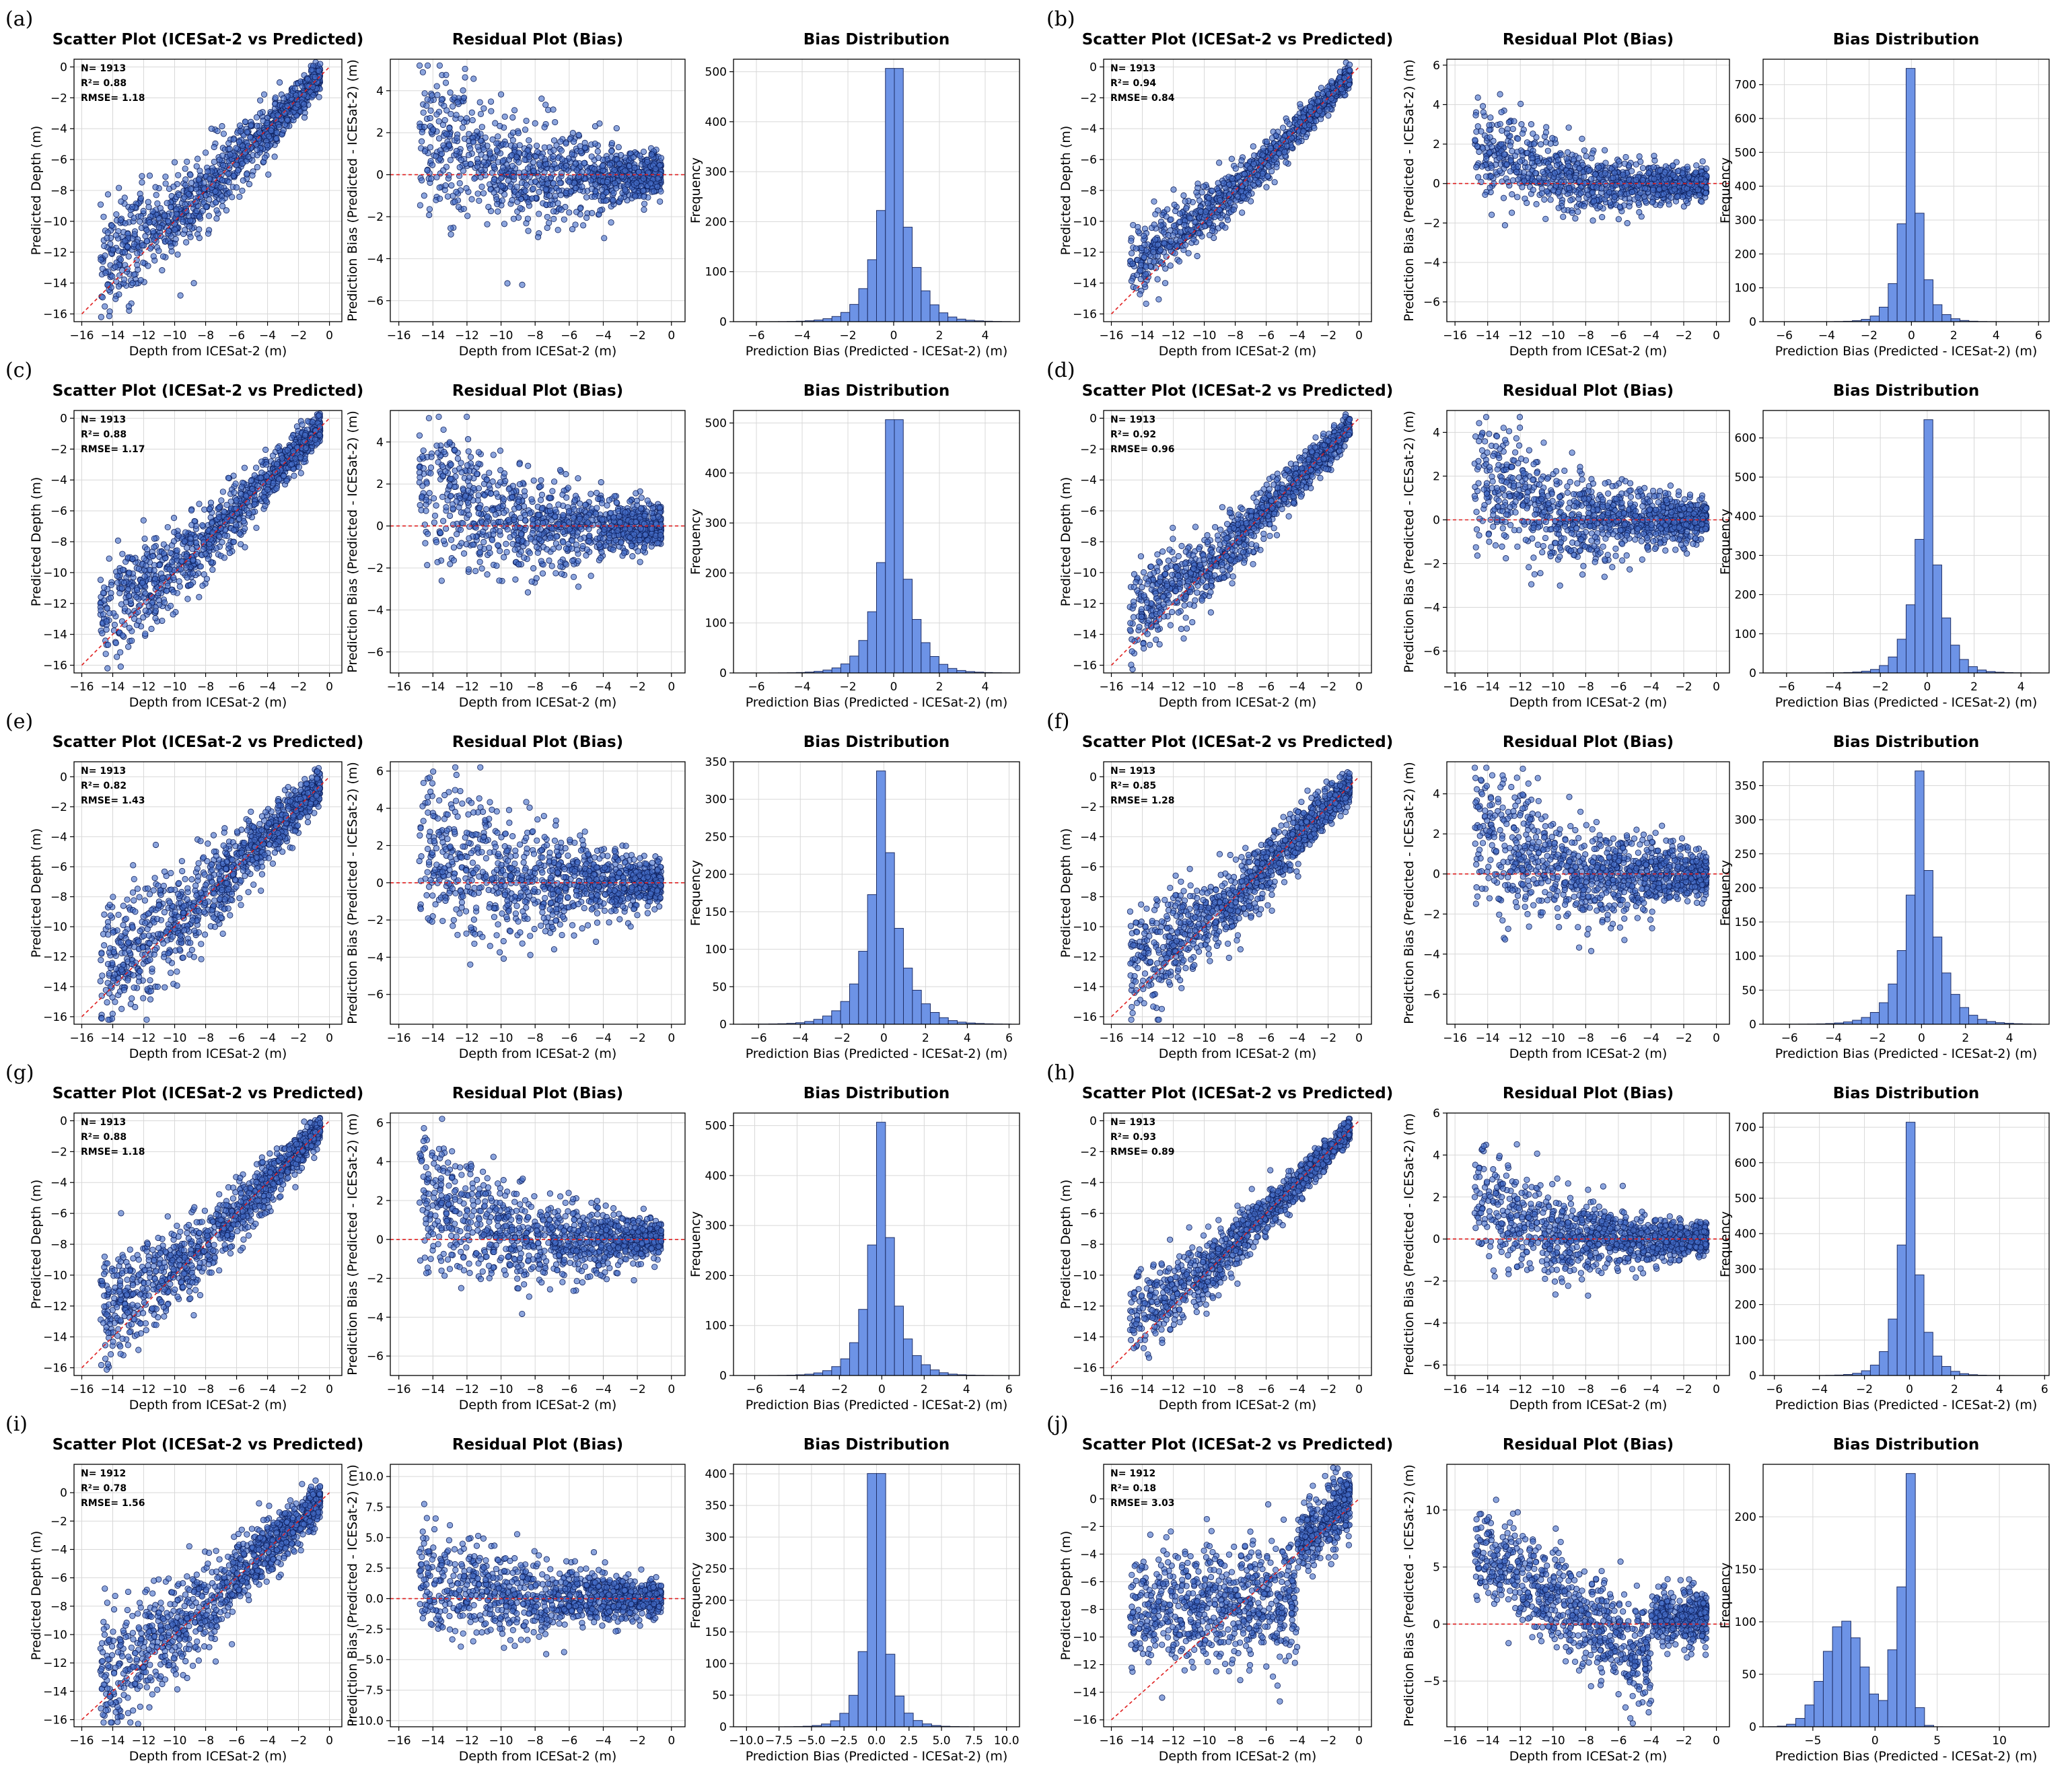 This screenshot has height=1788, width=2072. What do you see at coordinates (935, 313) in the screenshot?
I see `histogram-bar` at bounding box center [935, 313].